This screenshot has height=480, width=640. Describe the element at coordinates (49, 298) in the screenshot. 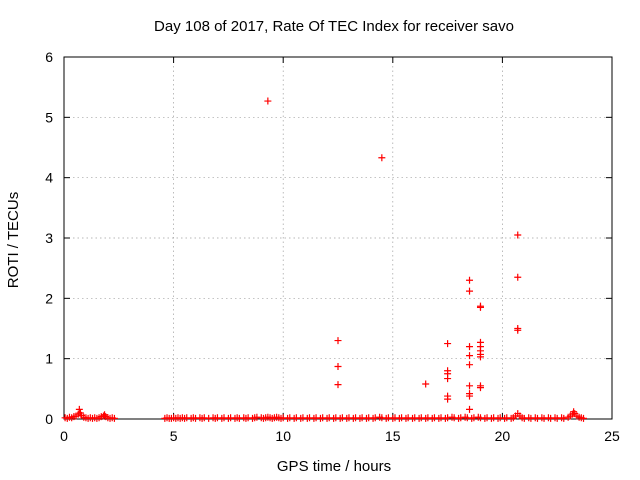

I see `y-tick-label: 2` at that location.